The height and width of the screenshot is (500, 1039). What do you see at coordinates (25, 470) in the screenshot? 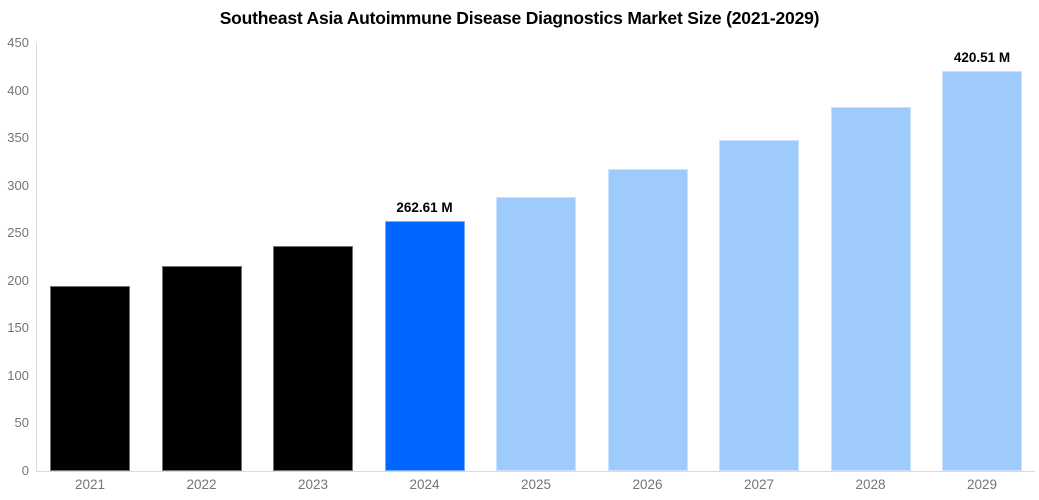
I see `y-tick-label-0: 0` at bounding box center [25, 470].